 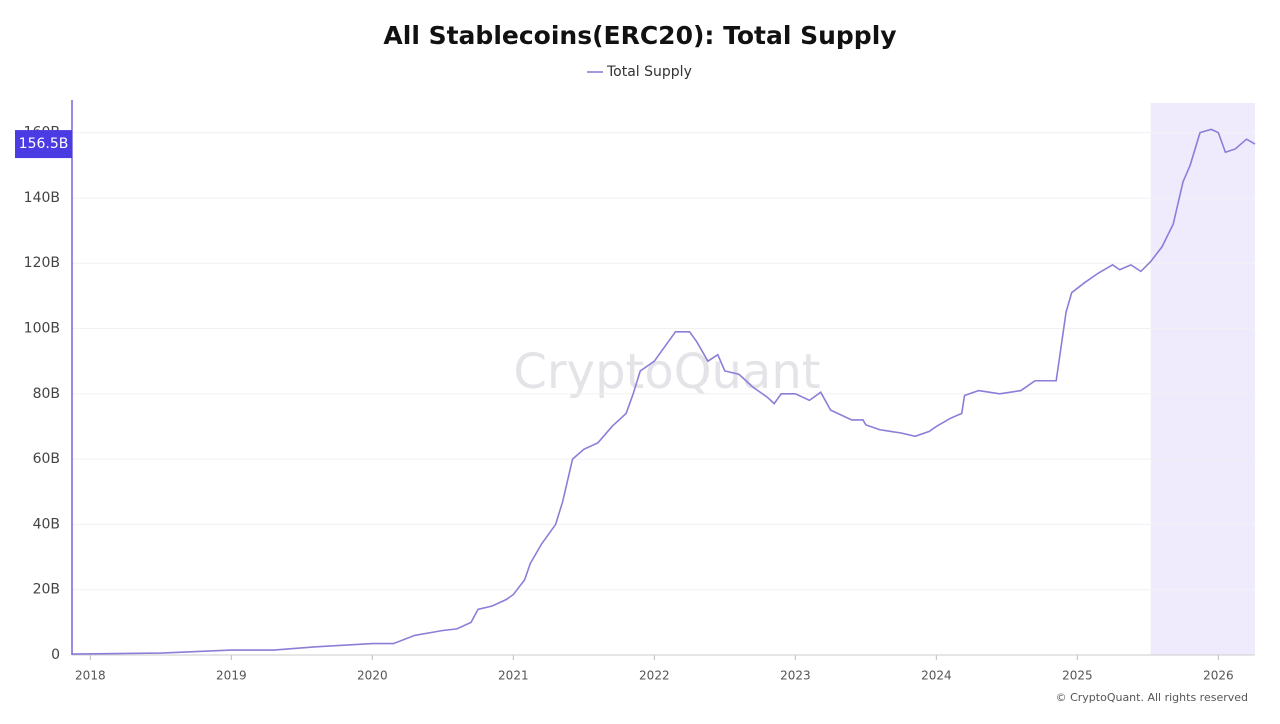 What do you see at coordinates (1202, 379) in the screenshot?
I see `highlight-band` at bounding box center [1202, 379].